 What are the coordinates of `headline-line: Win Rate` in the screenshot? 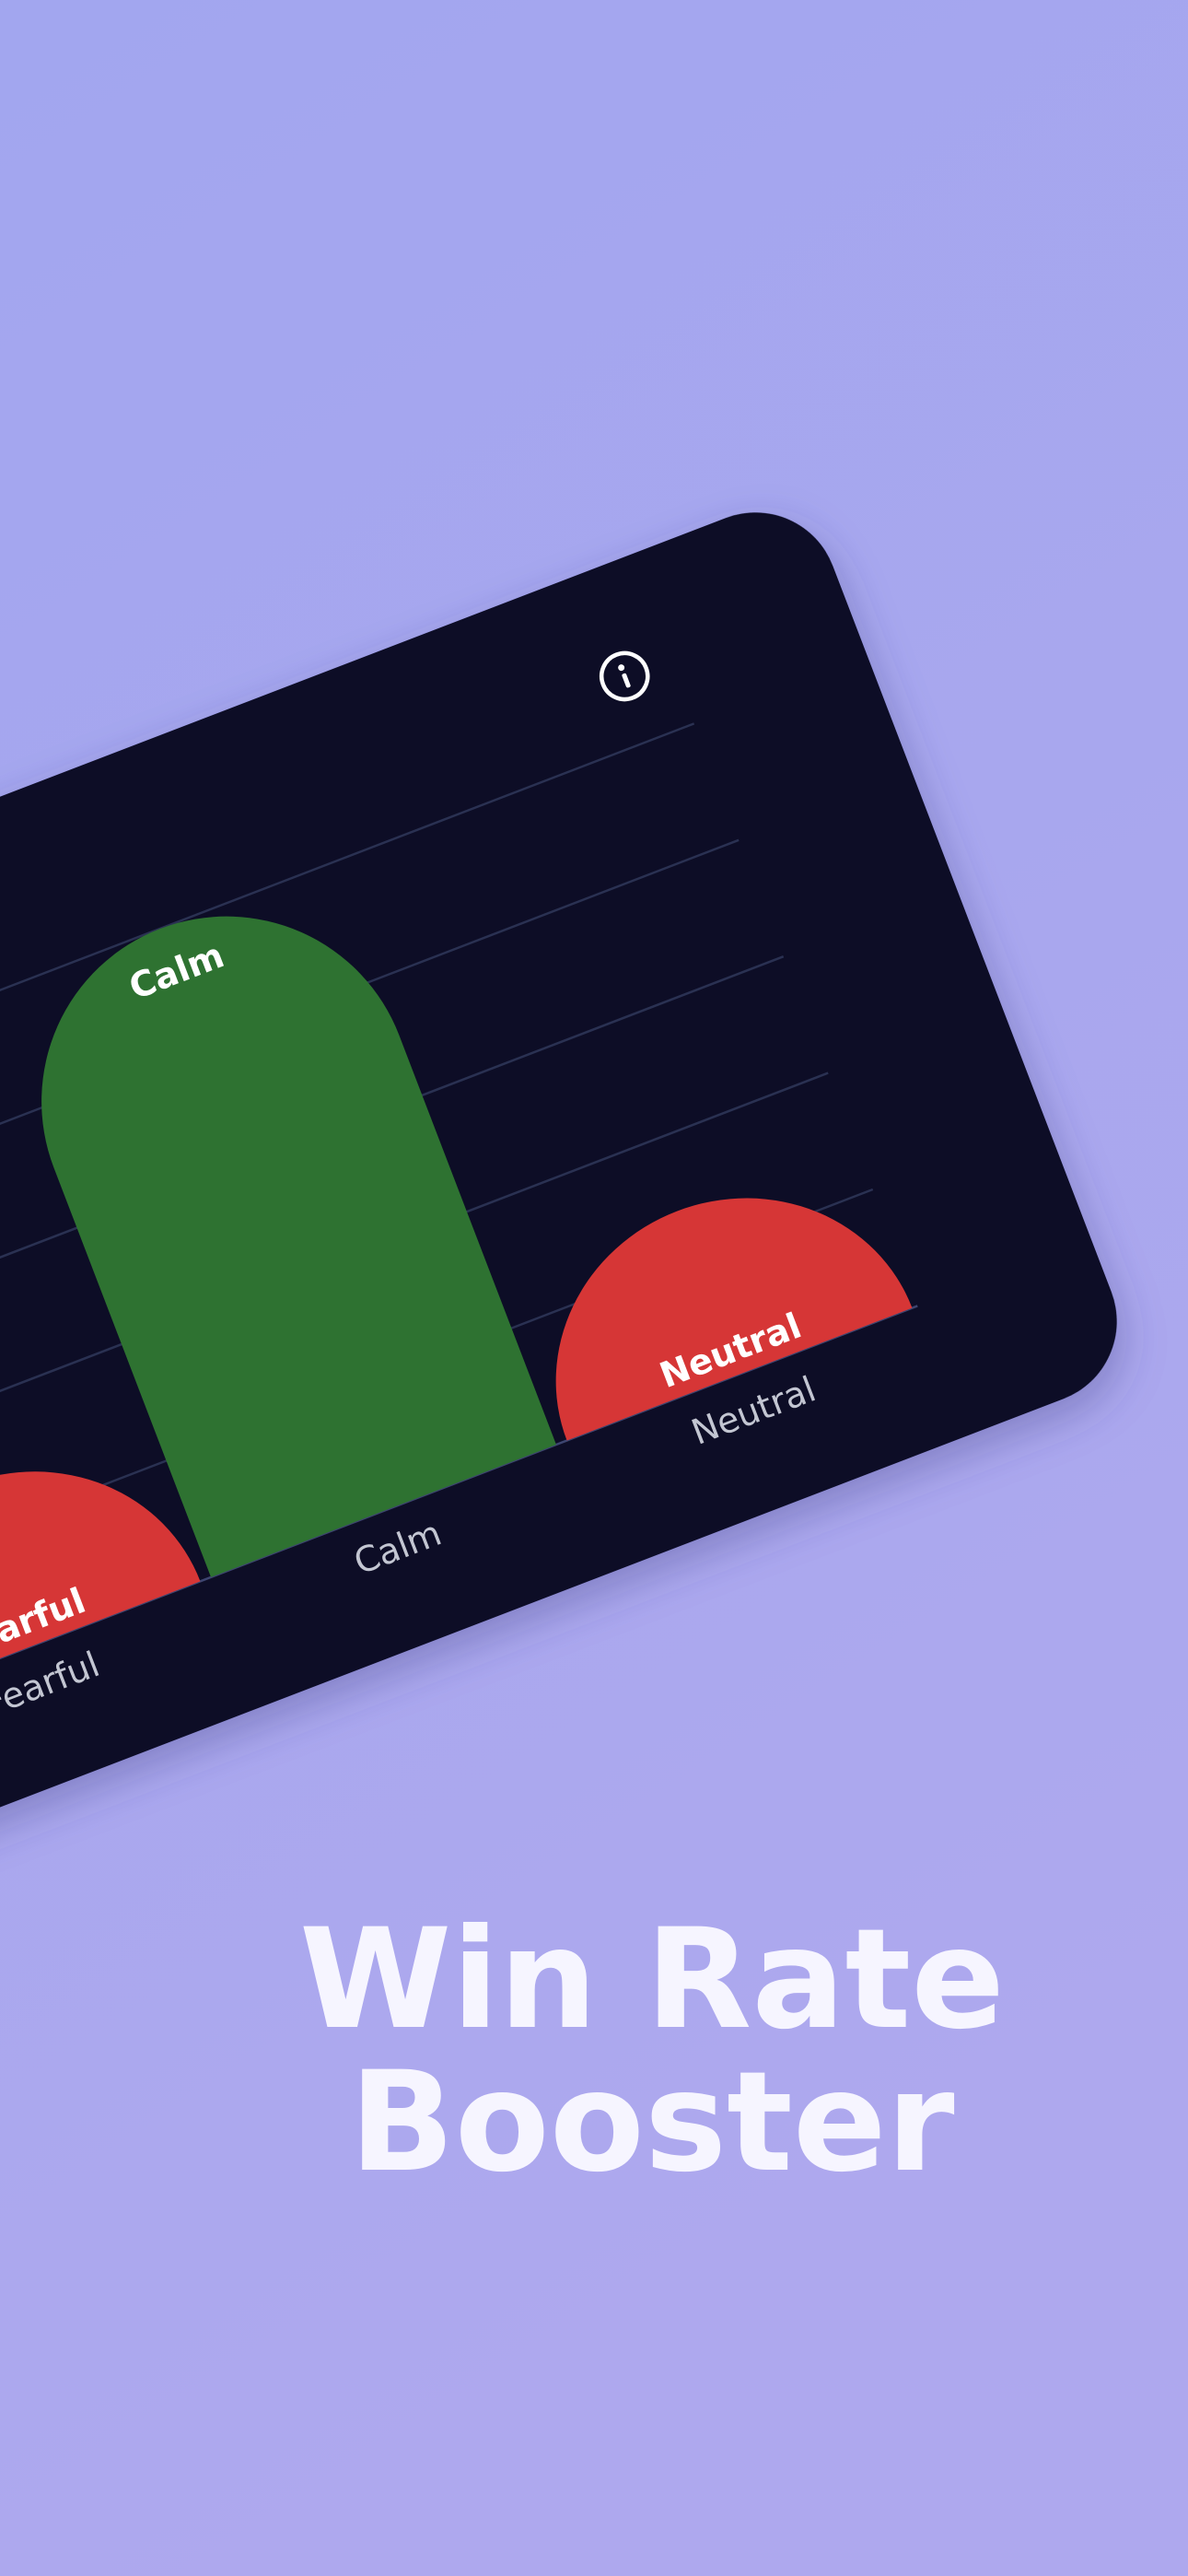 It's located at (652, 1980).